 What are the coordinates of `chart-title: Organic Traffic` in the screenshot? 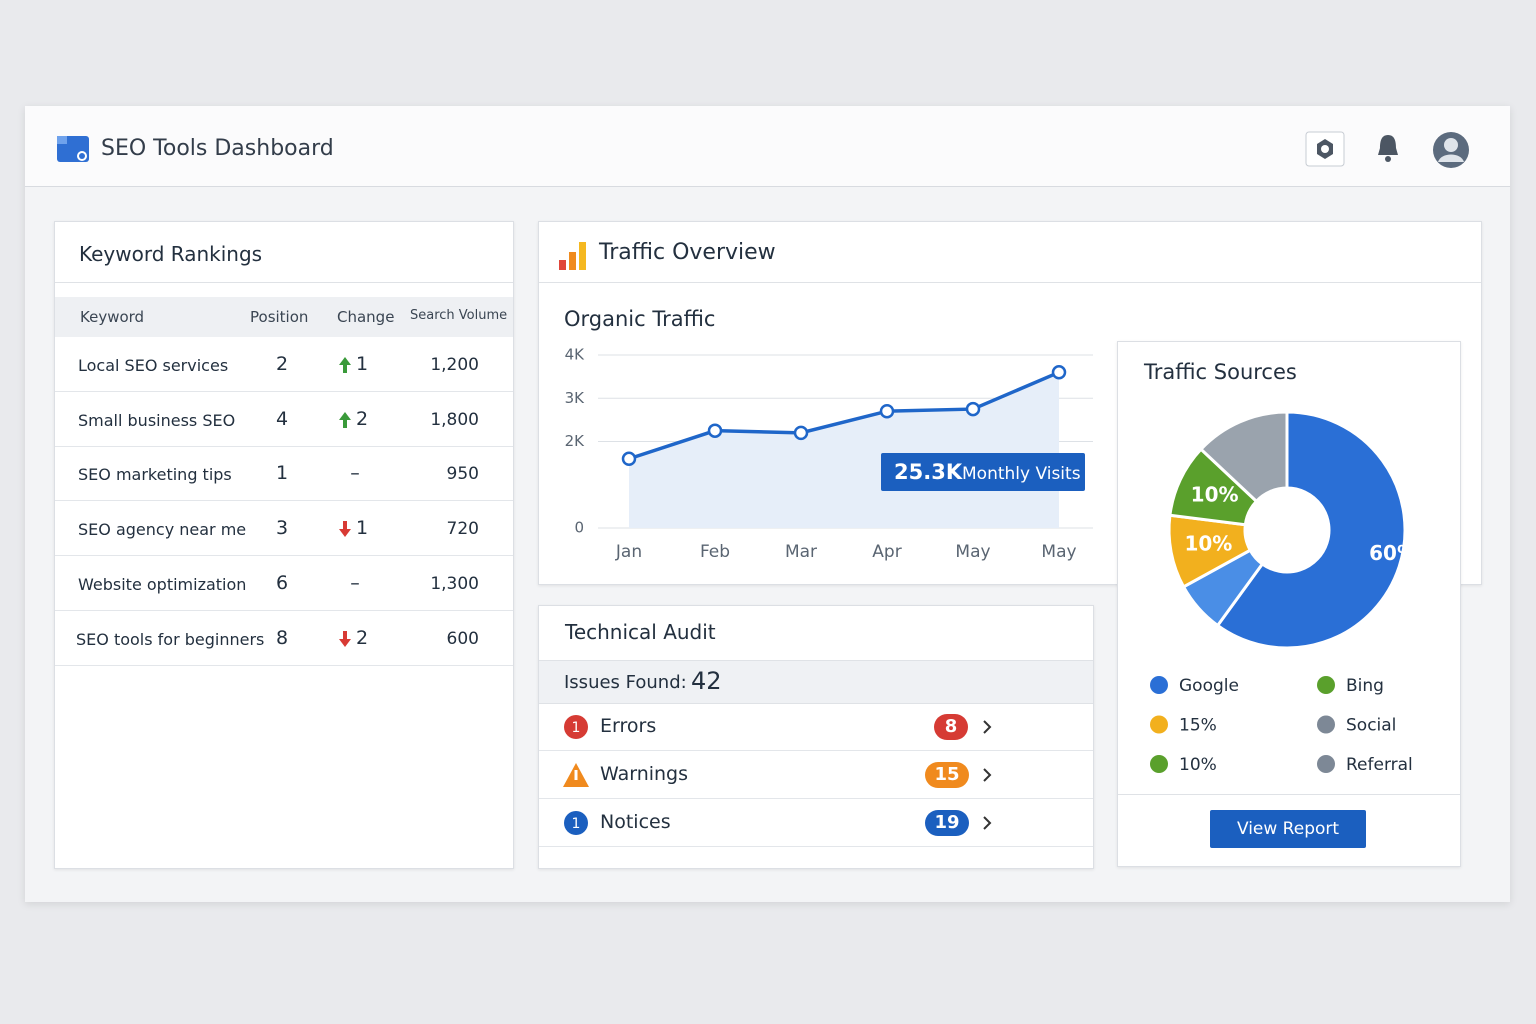 It's located at (639, 319).